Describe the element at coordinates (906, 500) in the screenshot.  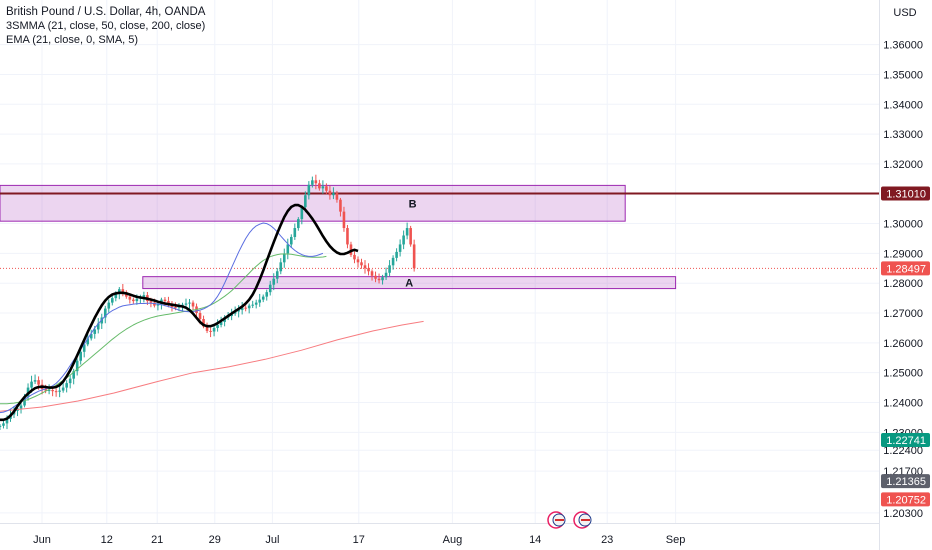
I see `price-tag-label: 1.20752` at that location.